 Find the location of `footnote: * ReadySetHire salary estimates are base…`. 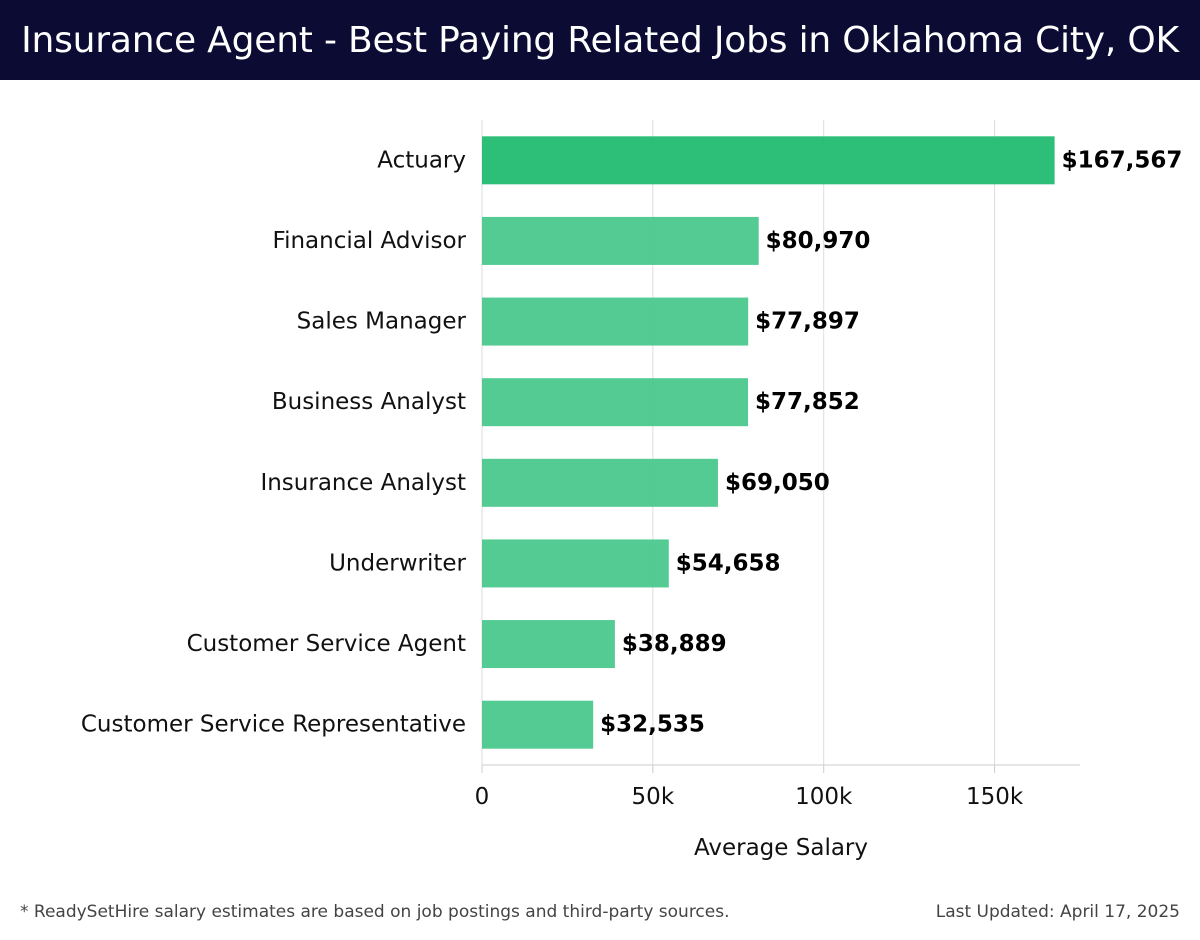

footnote: * ReadySetHire salary estimates are base… is located at coordinates (375, 912).